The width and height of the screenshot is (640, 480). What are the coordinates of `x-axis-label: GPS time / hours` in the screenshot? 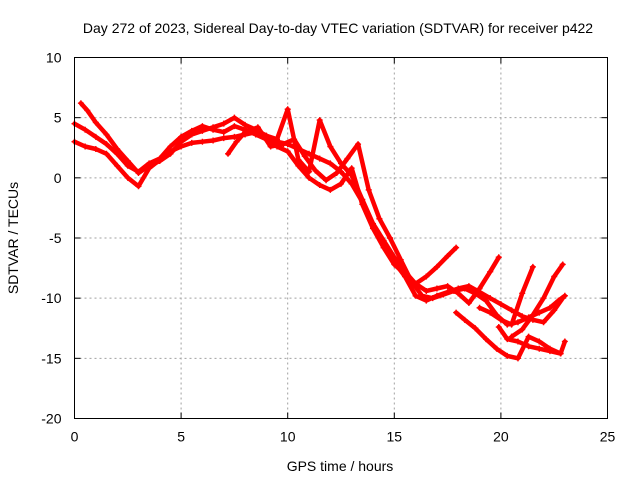 It's located at (340, 466).